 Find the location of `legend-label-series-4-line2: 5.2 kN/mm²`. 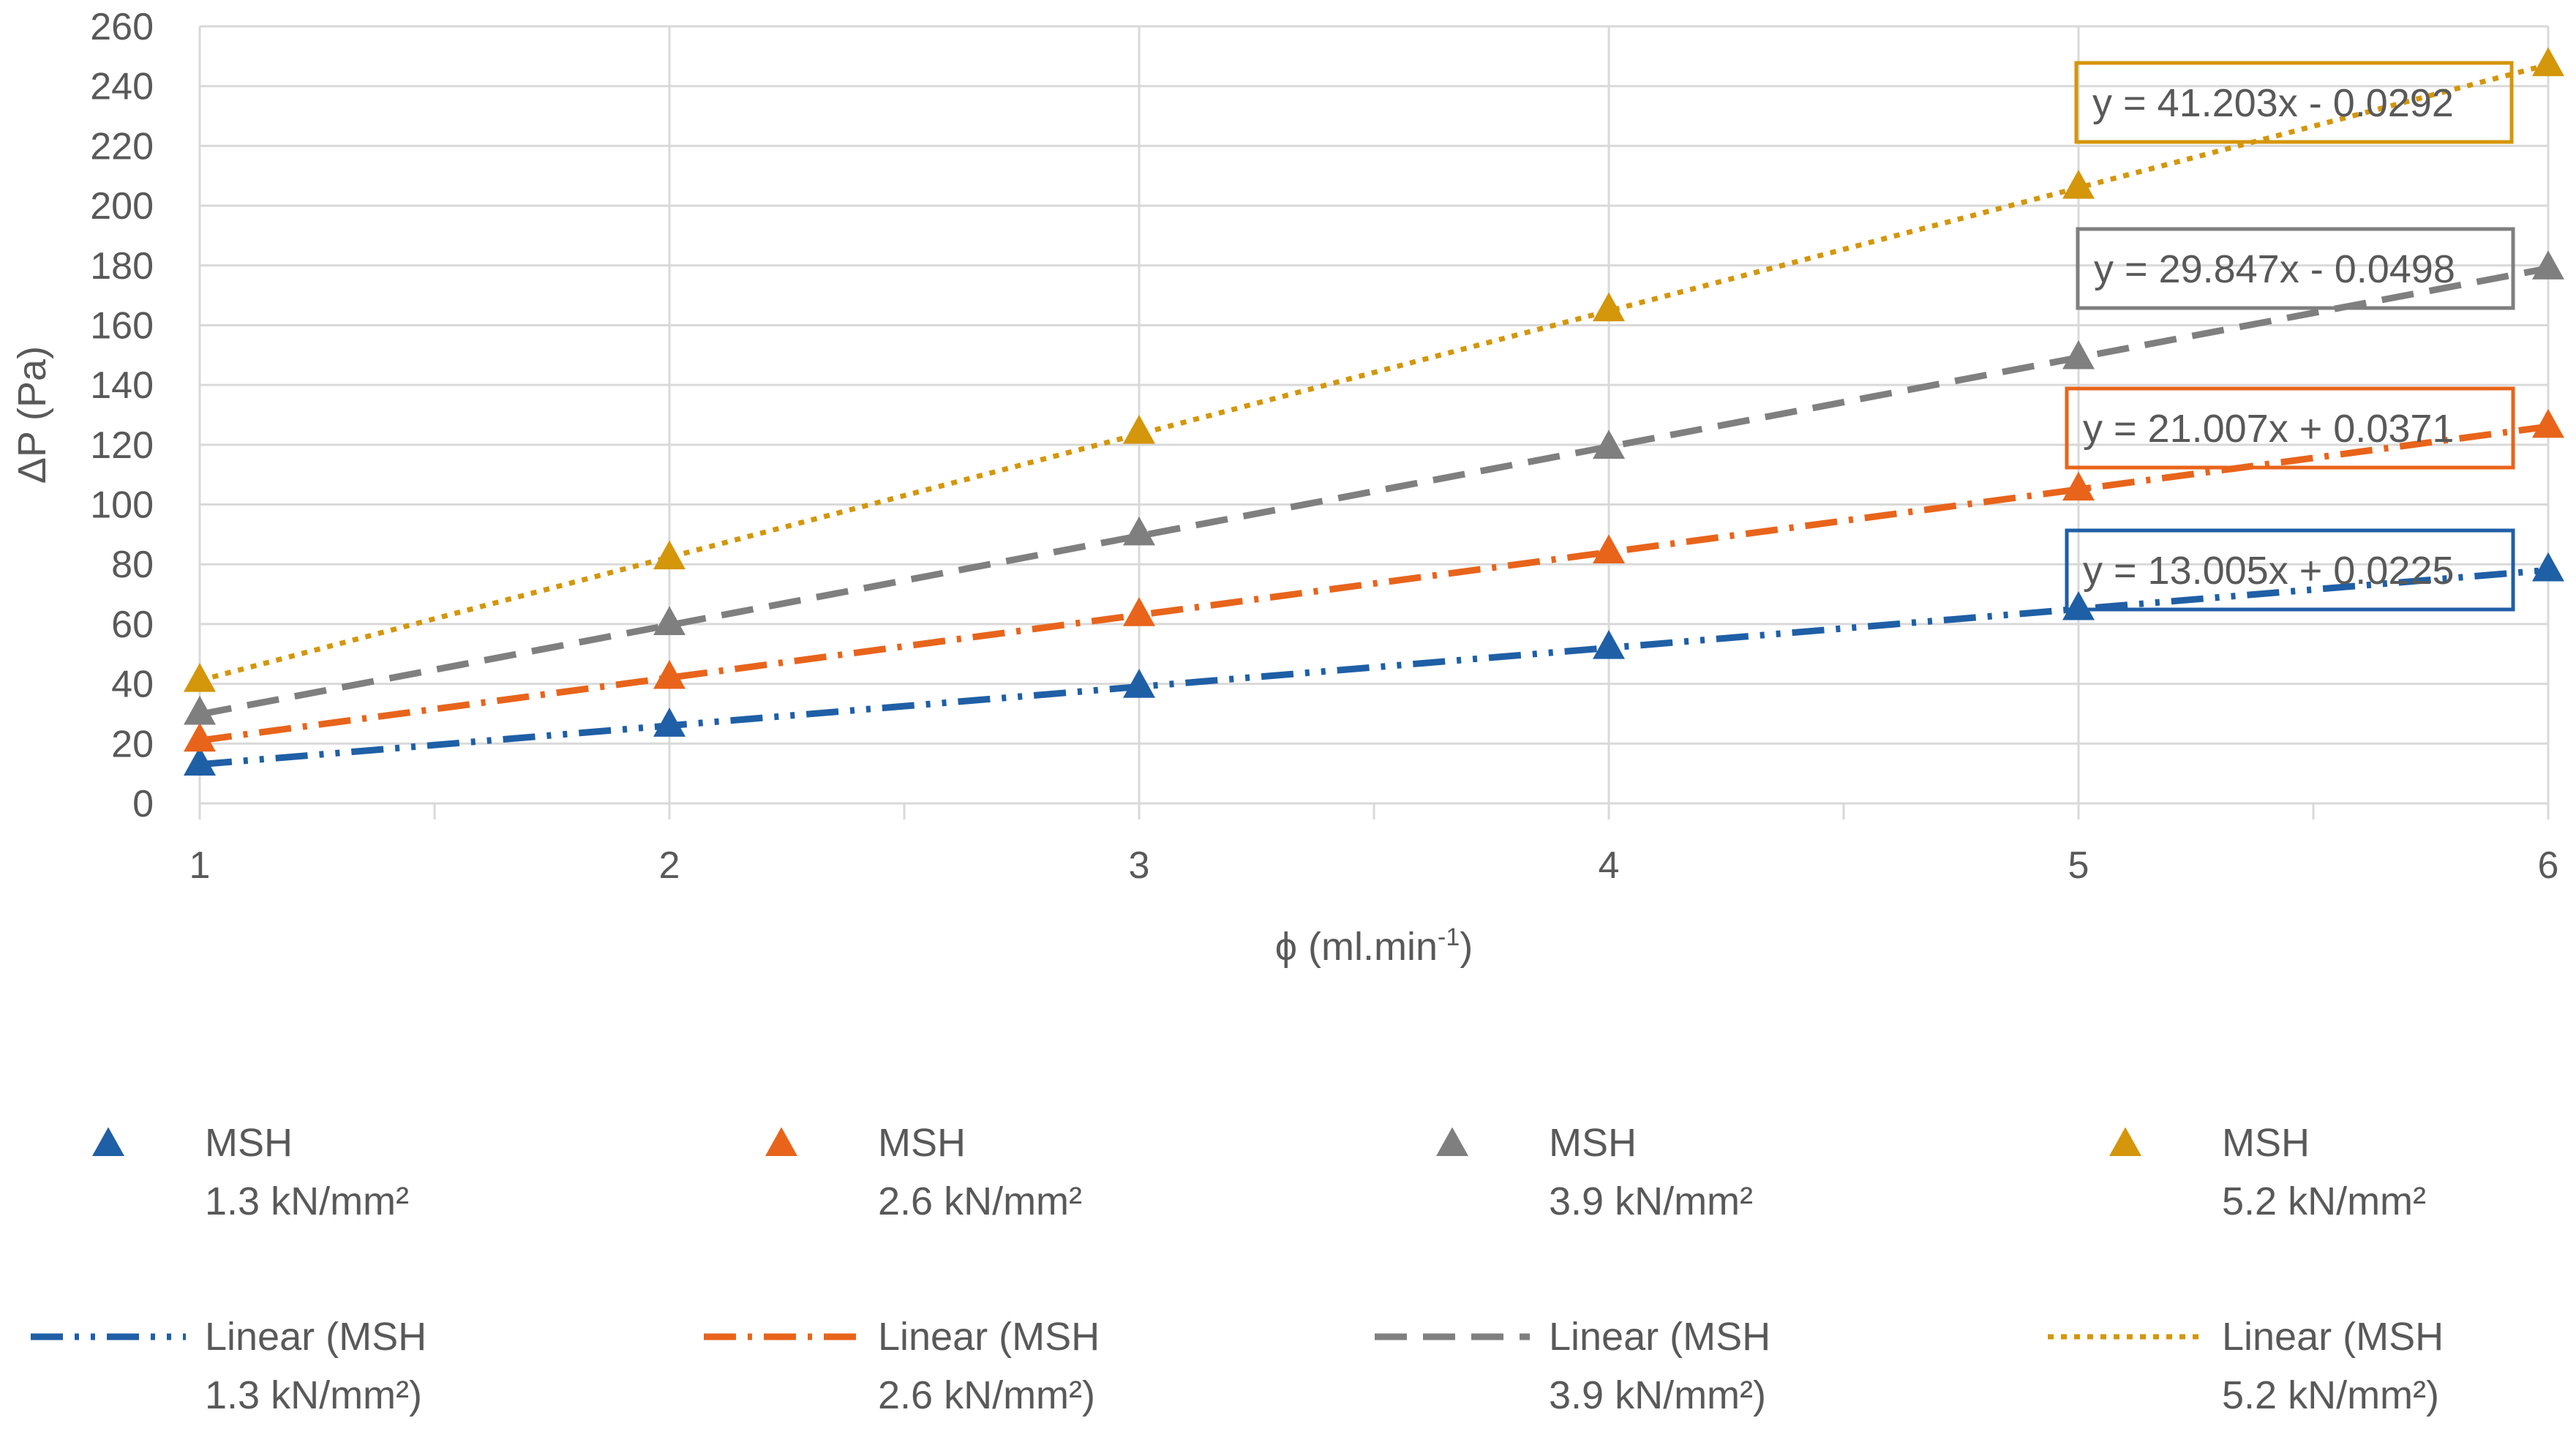

legend-label-series-4-line2: 5.2 kN/mm² is located at coordinates (2324, 1201).